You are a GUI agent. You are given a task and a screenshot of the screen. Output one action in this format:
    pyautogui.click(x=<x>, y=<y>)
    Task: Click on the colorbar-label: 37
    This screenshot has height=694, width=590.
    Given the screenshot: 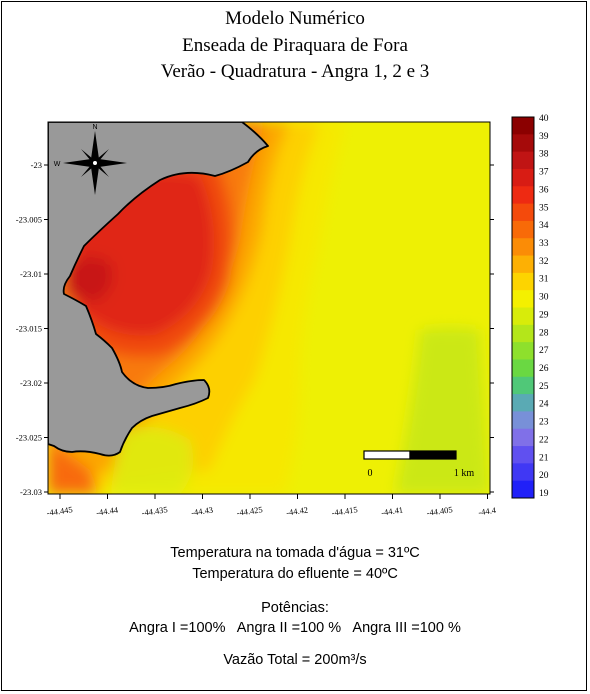 What is the action you would take?
    pyautogui.click(x=544, y=173)
    